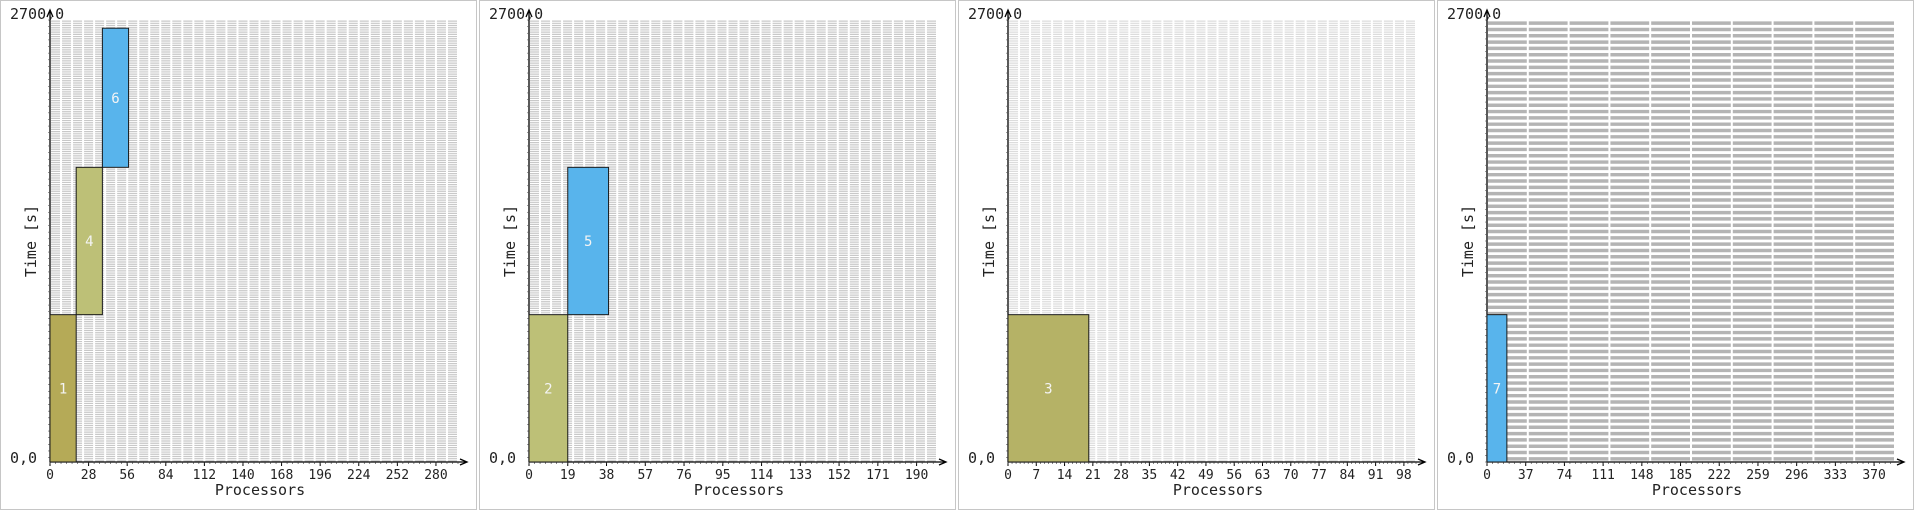 The image size is (1916, 512). What do you see at coordinates (1719, 475) in the screenshot?
I see `x-tick-label: 222` at bounding box center [1719, 475].